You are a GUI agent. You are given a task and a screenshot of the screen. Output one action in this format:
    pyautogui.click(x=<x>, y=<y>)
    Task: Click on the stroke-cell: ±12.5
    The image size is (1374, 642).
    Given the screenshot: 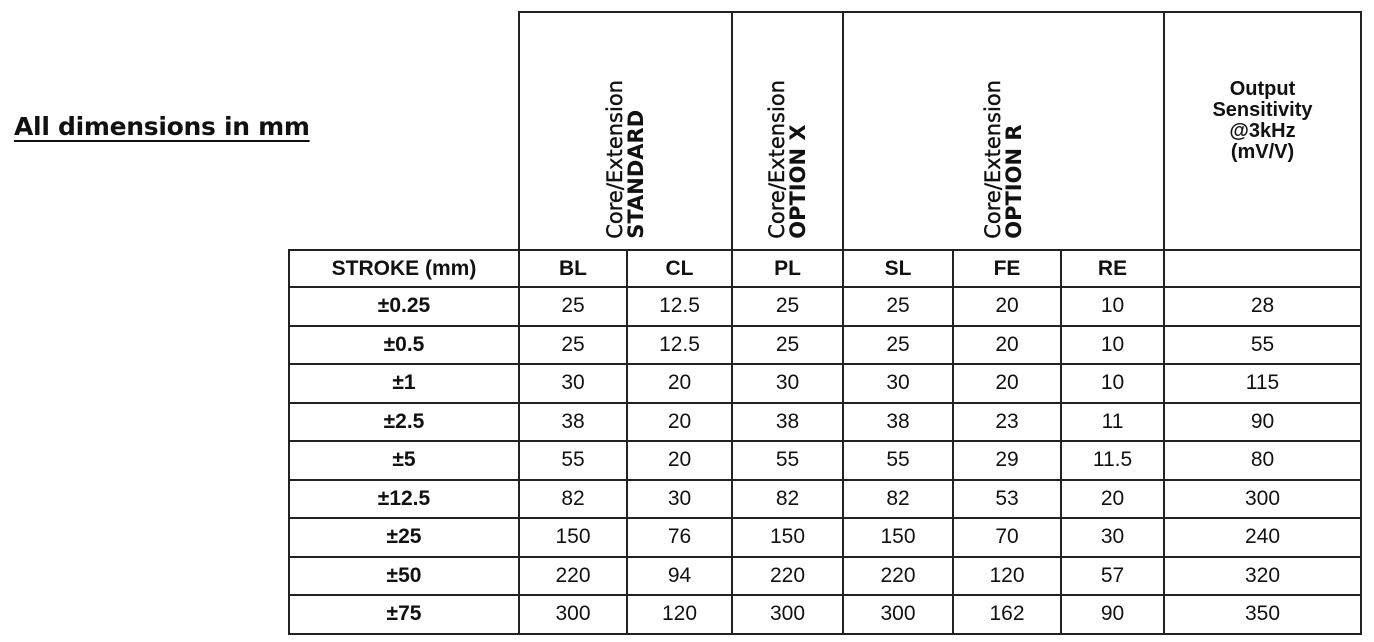 What is the action you would take?
    pyautogui.click(x=404, y=498)
    